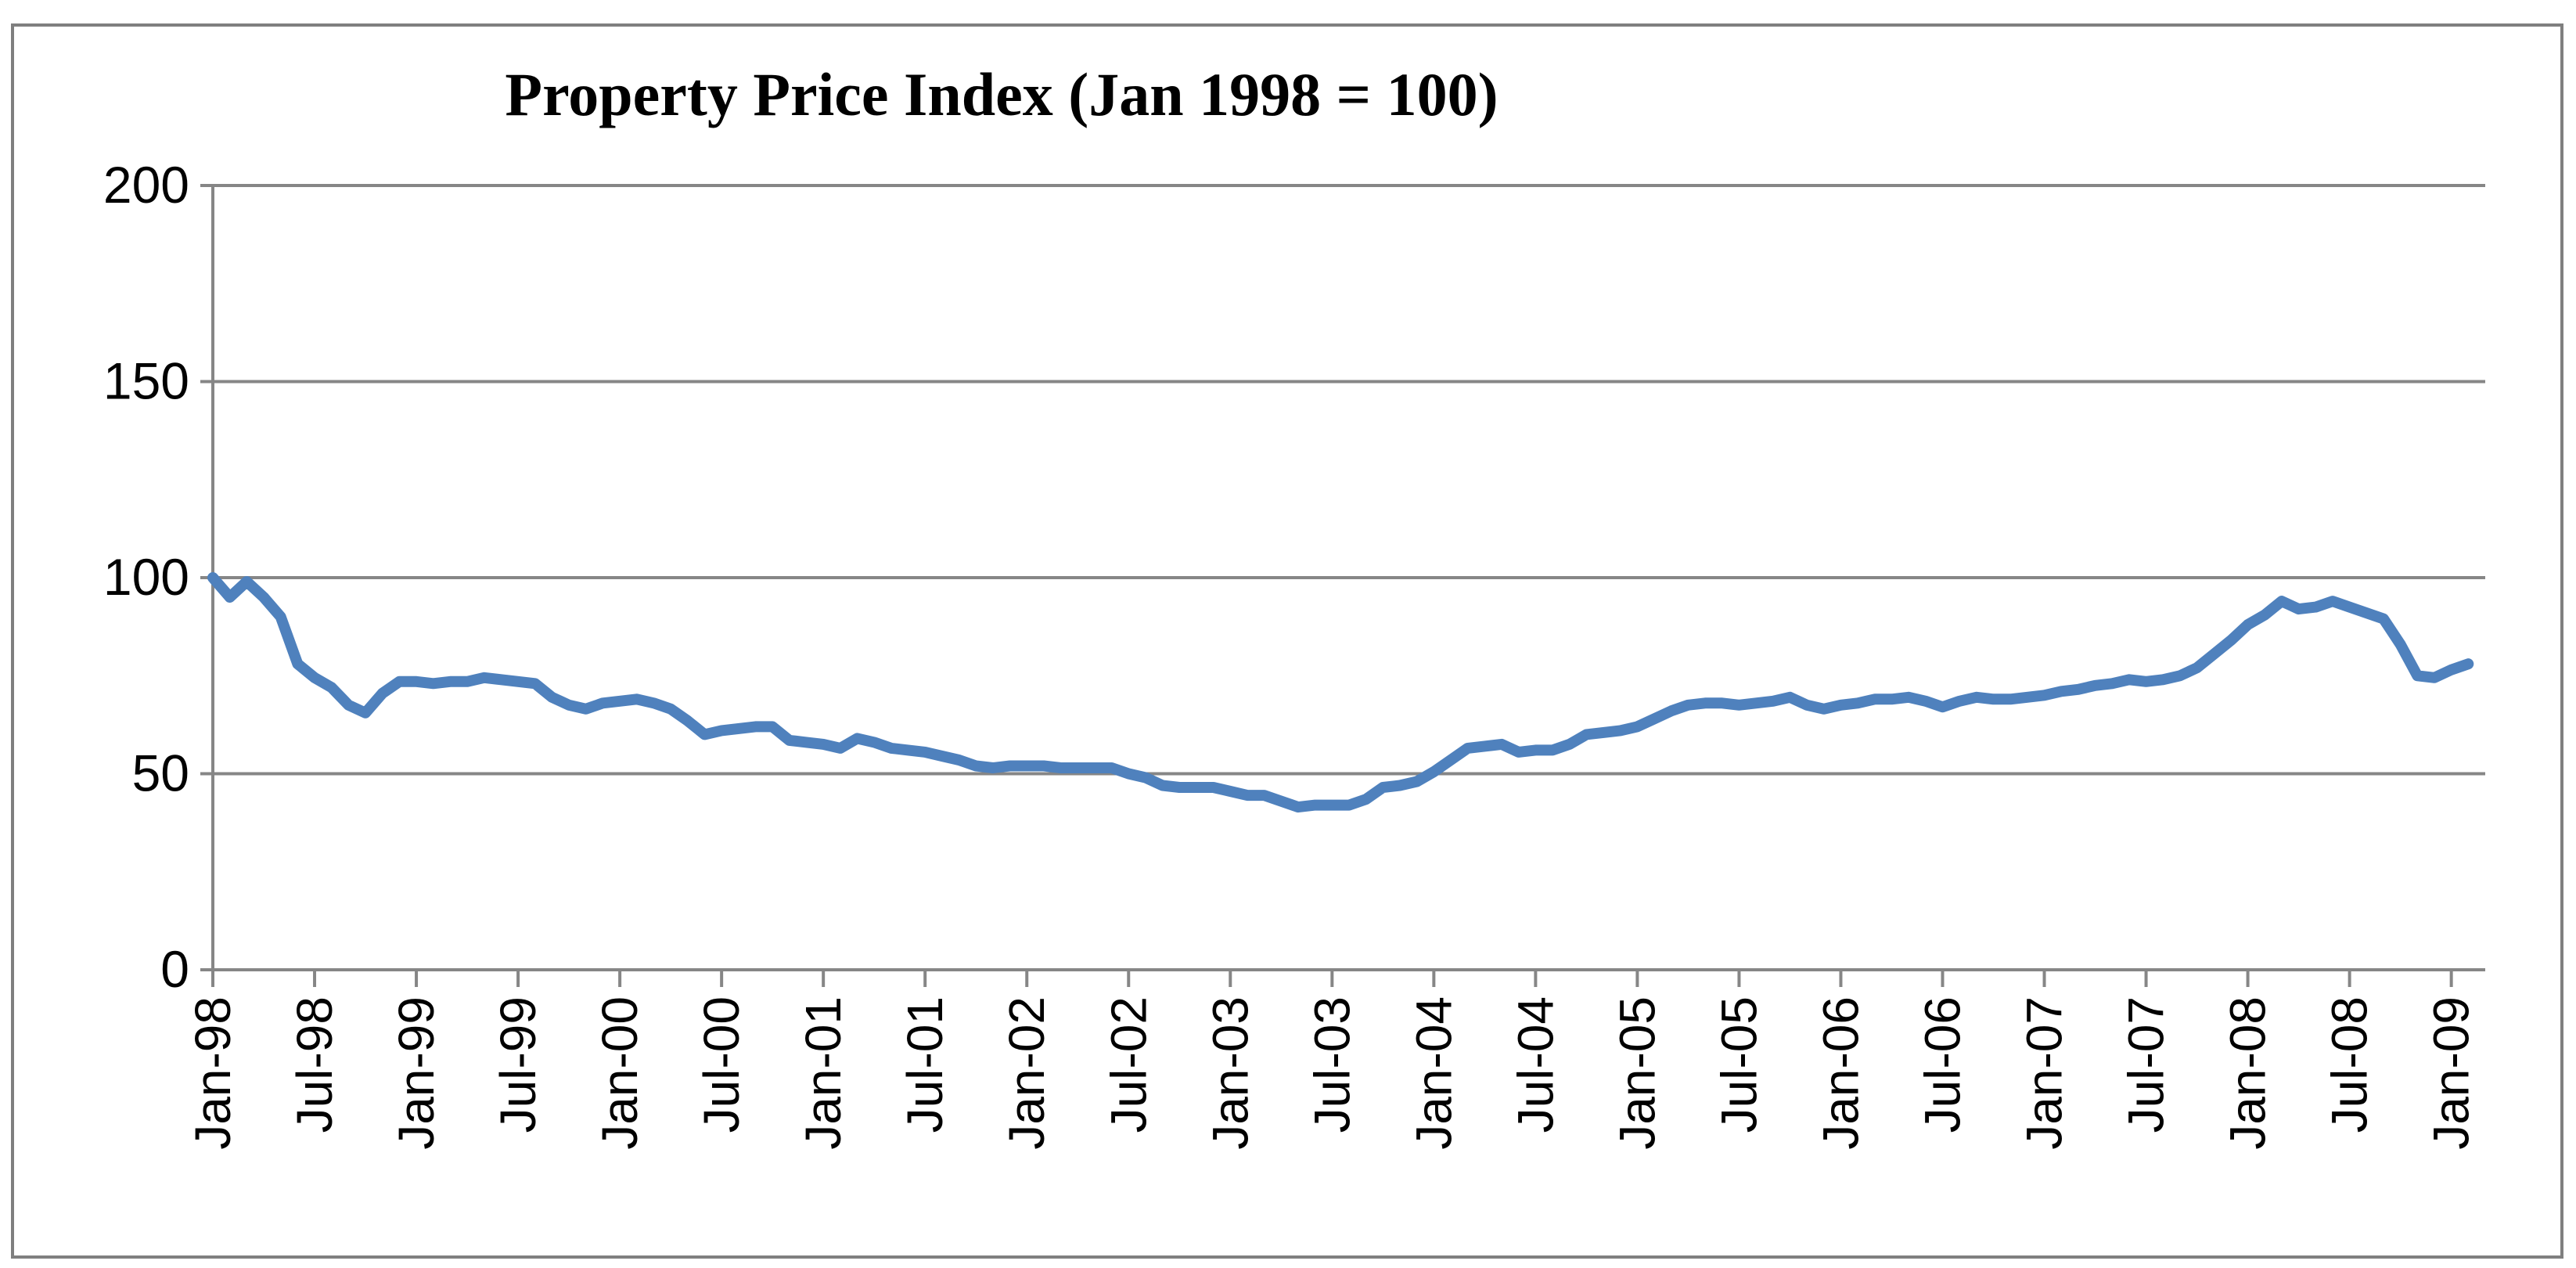 This screenshot has width=2576, height=1268. Describe the element at coordinates (2146, 1064) in the screenshot. I see `x-tick-label: Jul-07` at that location.